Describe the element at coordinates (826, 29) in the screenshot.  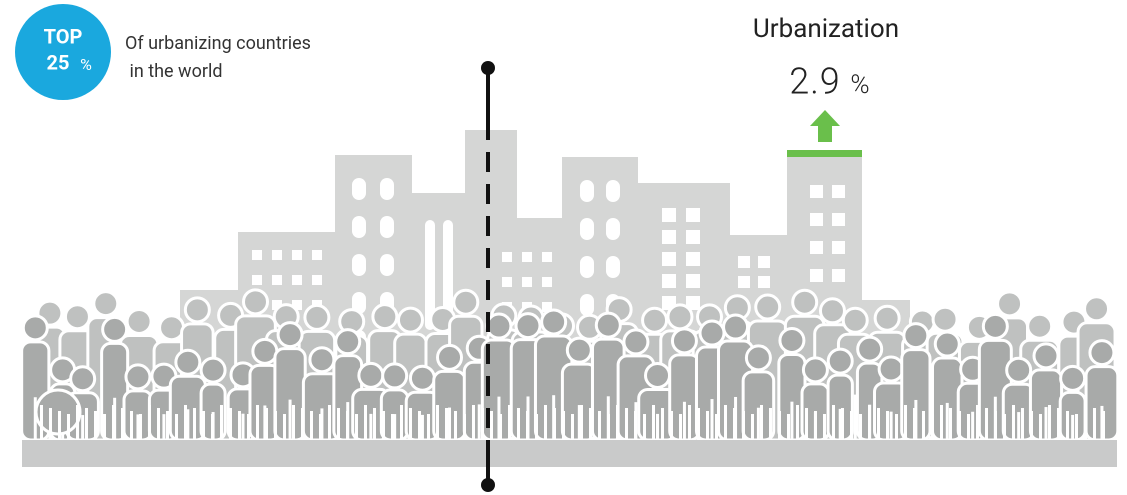
I see `stat-label: Urbanization` at that location.